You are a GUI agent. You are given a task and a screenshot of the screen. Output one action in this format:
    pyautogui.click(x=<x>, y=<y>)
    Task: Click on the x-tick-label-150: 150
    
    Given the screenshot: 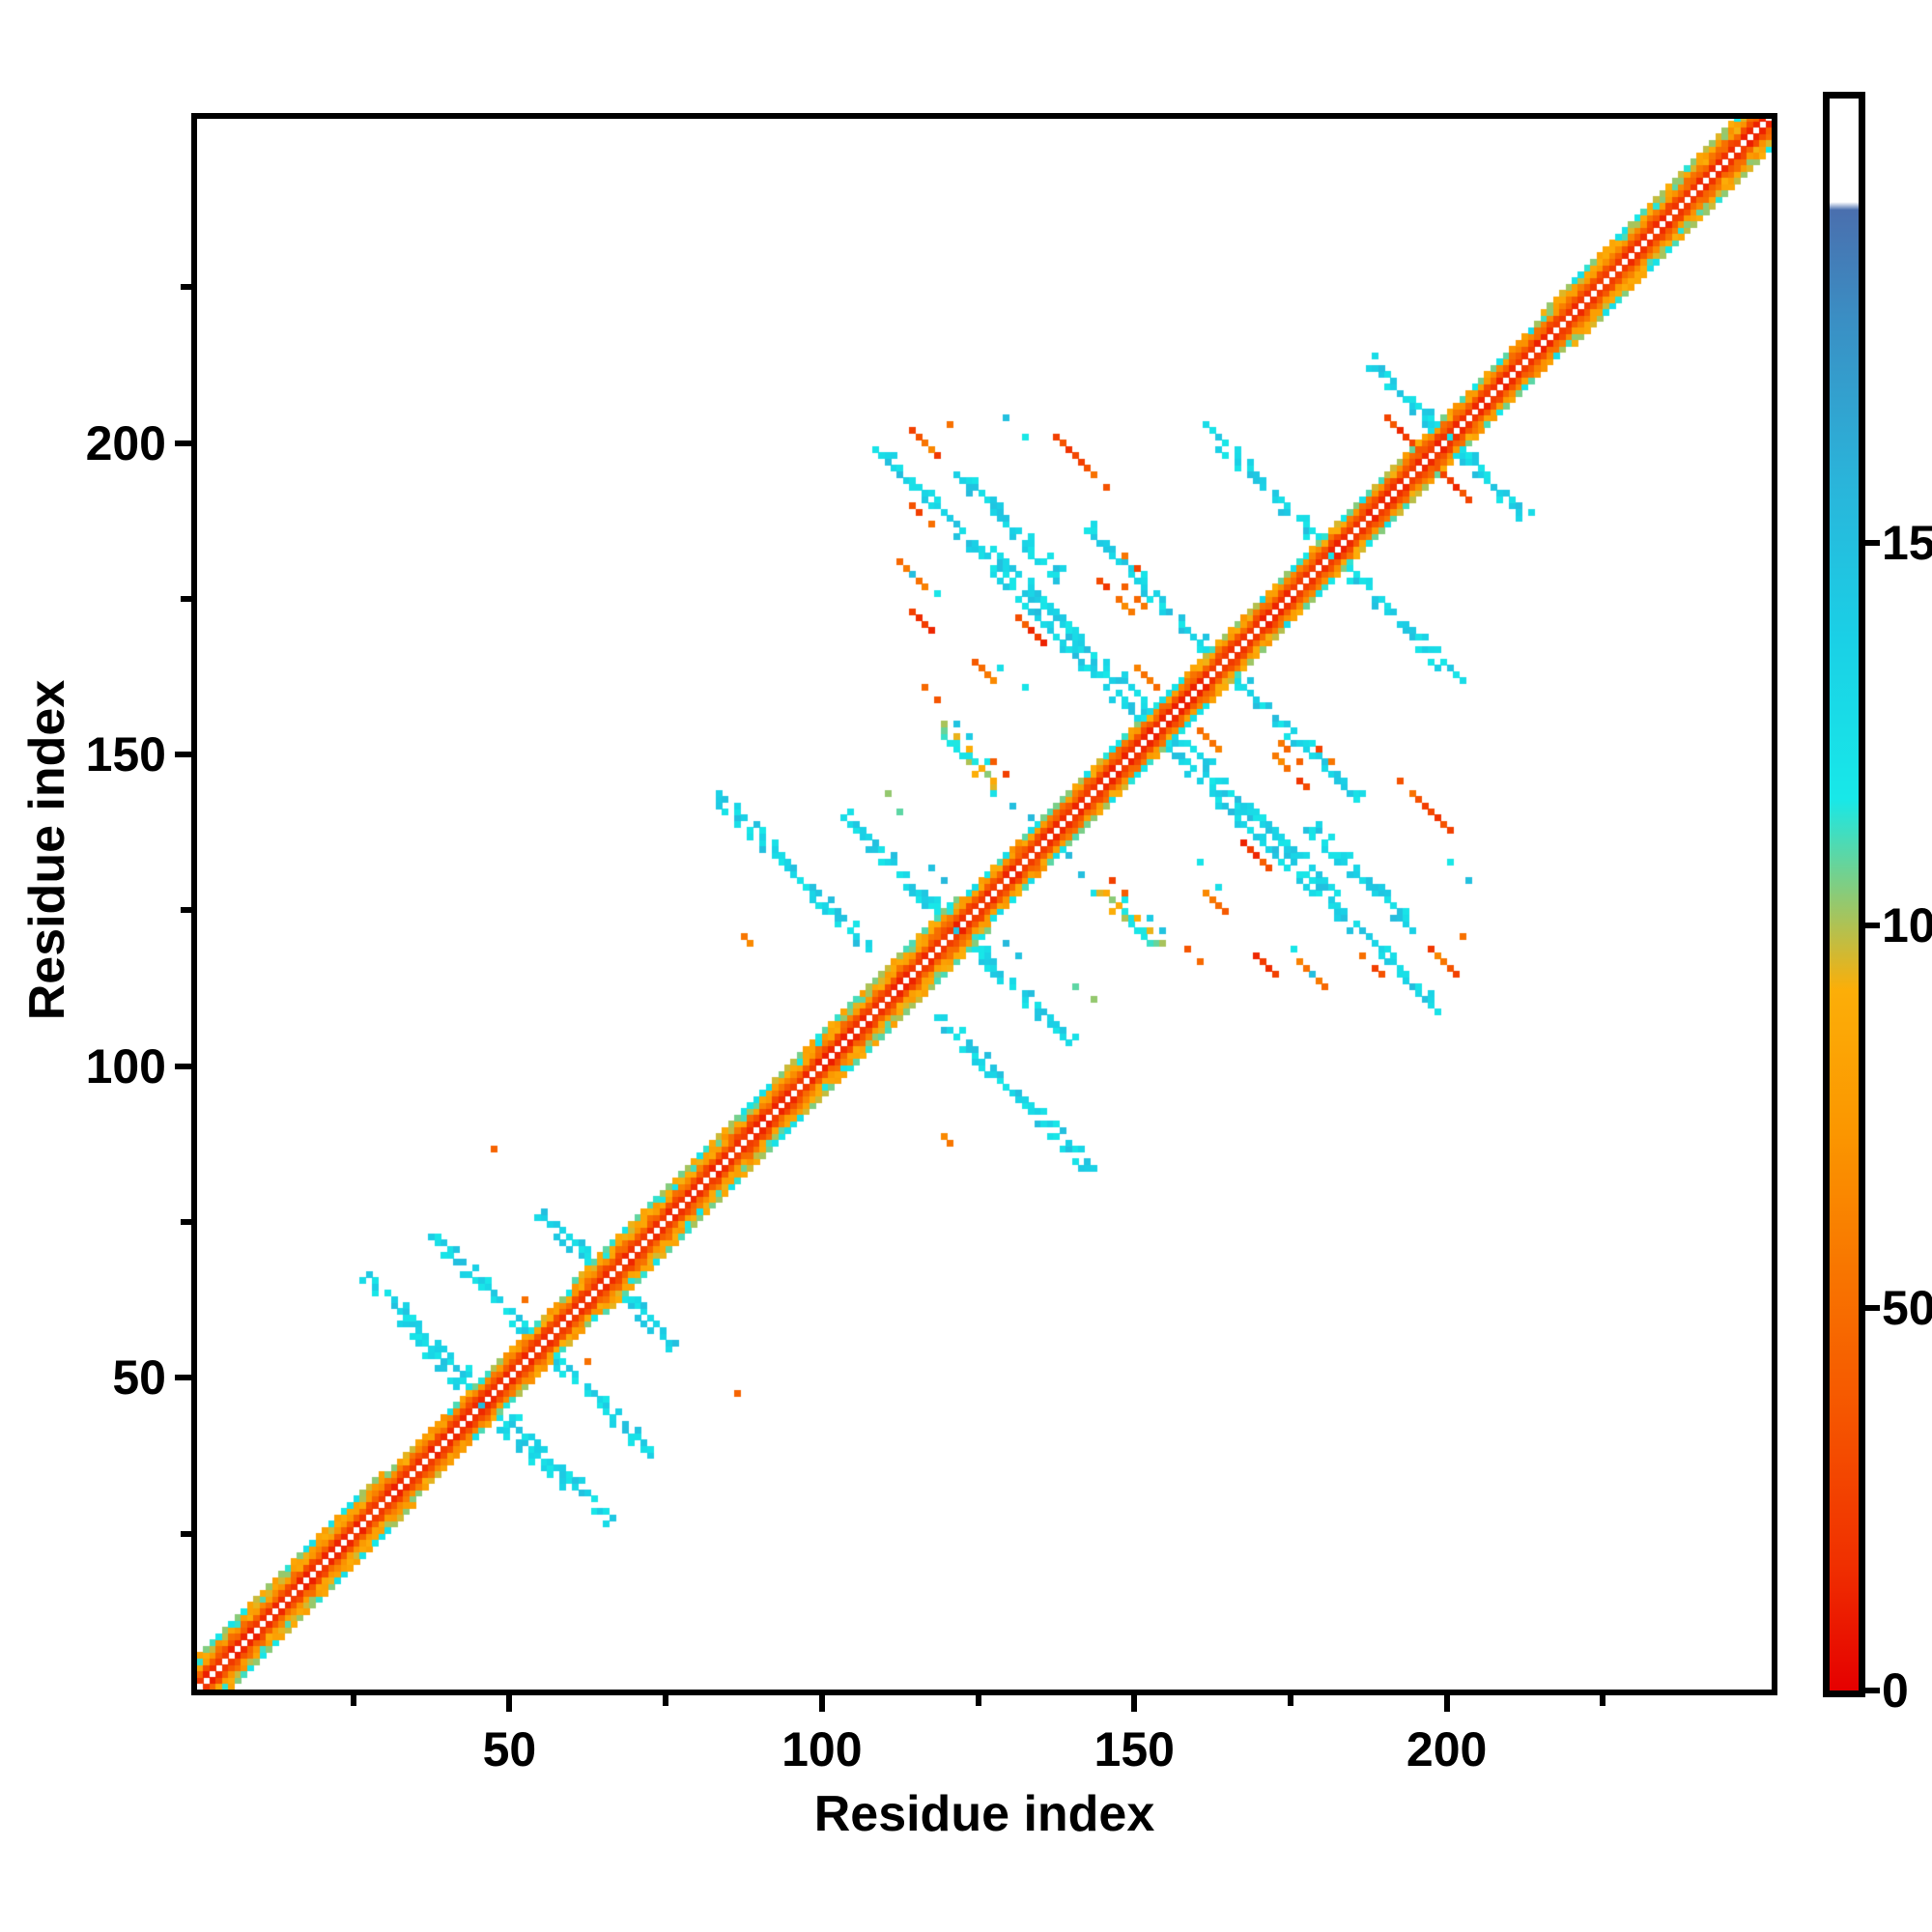 What is the action you would take?
    pyautogui.click(x=1134, y=1749)
    